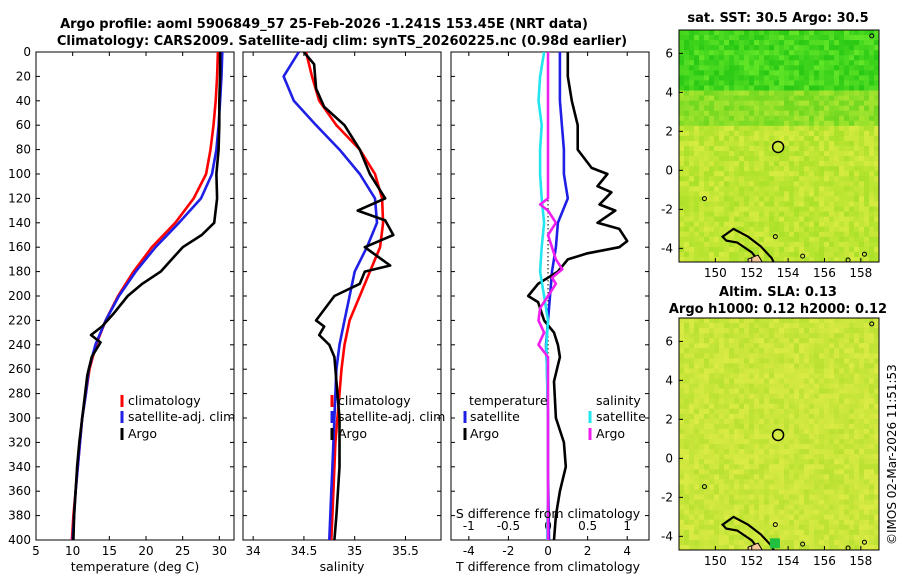  Describe the element at coordinates (627, 551) in the screenshot. I see `x-tick-label: 4` at that location.